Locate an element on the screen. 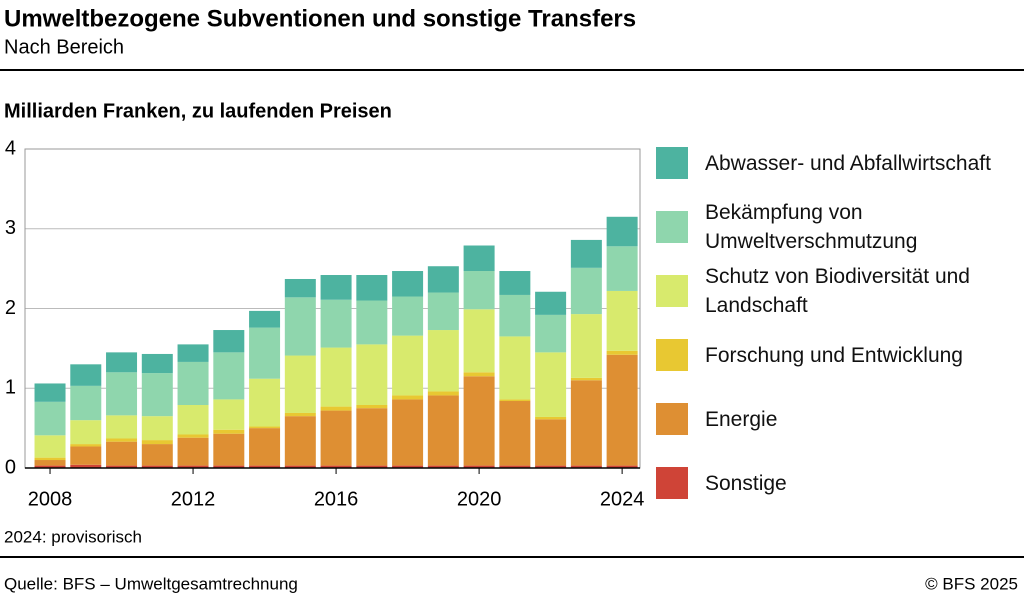  y-tick-label: 1 is located at coordinates (10, 388).